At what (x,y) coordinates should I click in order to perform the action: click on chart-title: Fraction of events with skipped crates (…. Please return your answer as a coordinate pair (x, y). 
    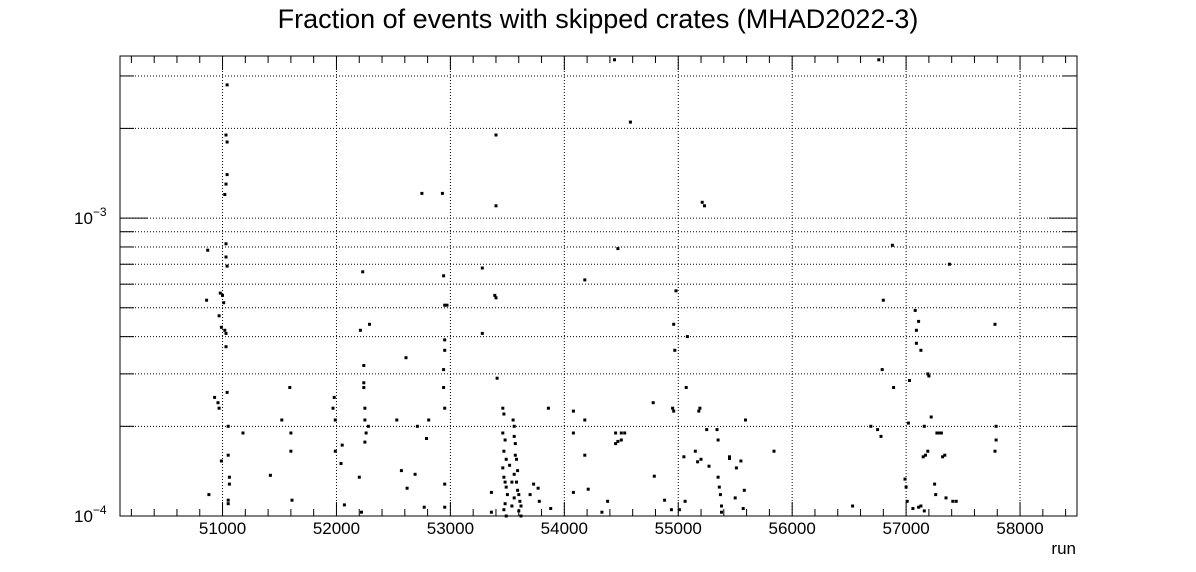
    Looking at the image, I should click on (598, 19).